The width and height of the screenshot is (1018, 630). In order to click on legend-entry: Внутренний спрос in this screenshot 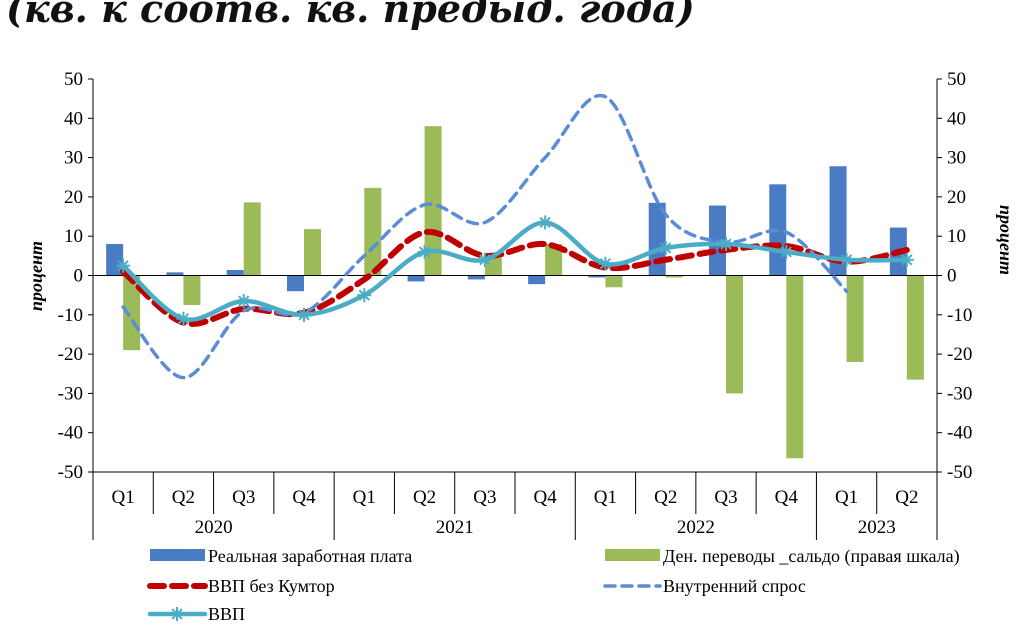, I will do `click(704, 586)`.